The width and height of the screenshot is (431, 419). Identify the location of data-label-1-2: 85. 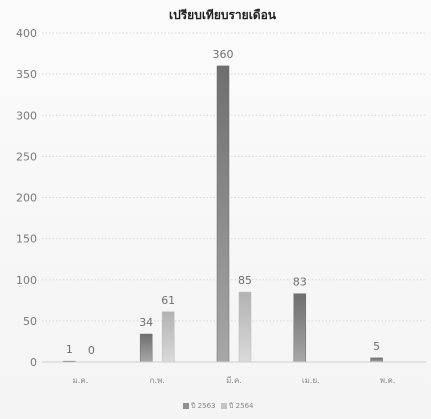
(245, 280).